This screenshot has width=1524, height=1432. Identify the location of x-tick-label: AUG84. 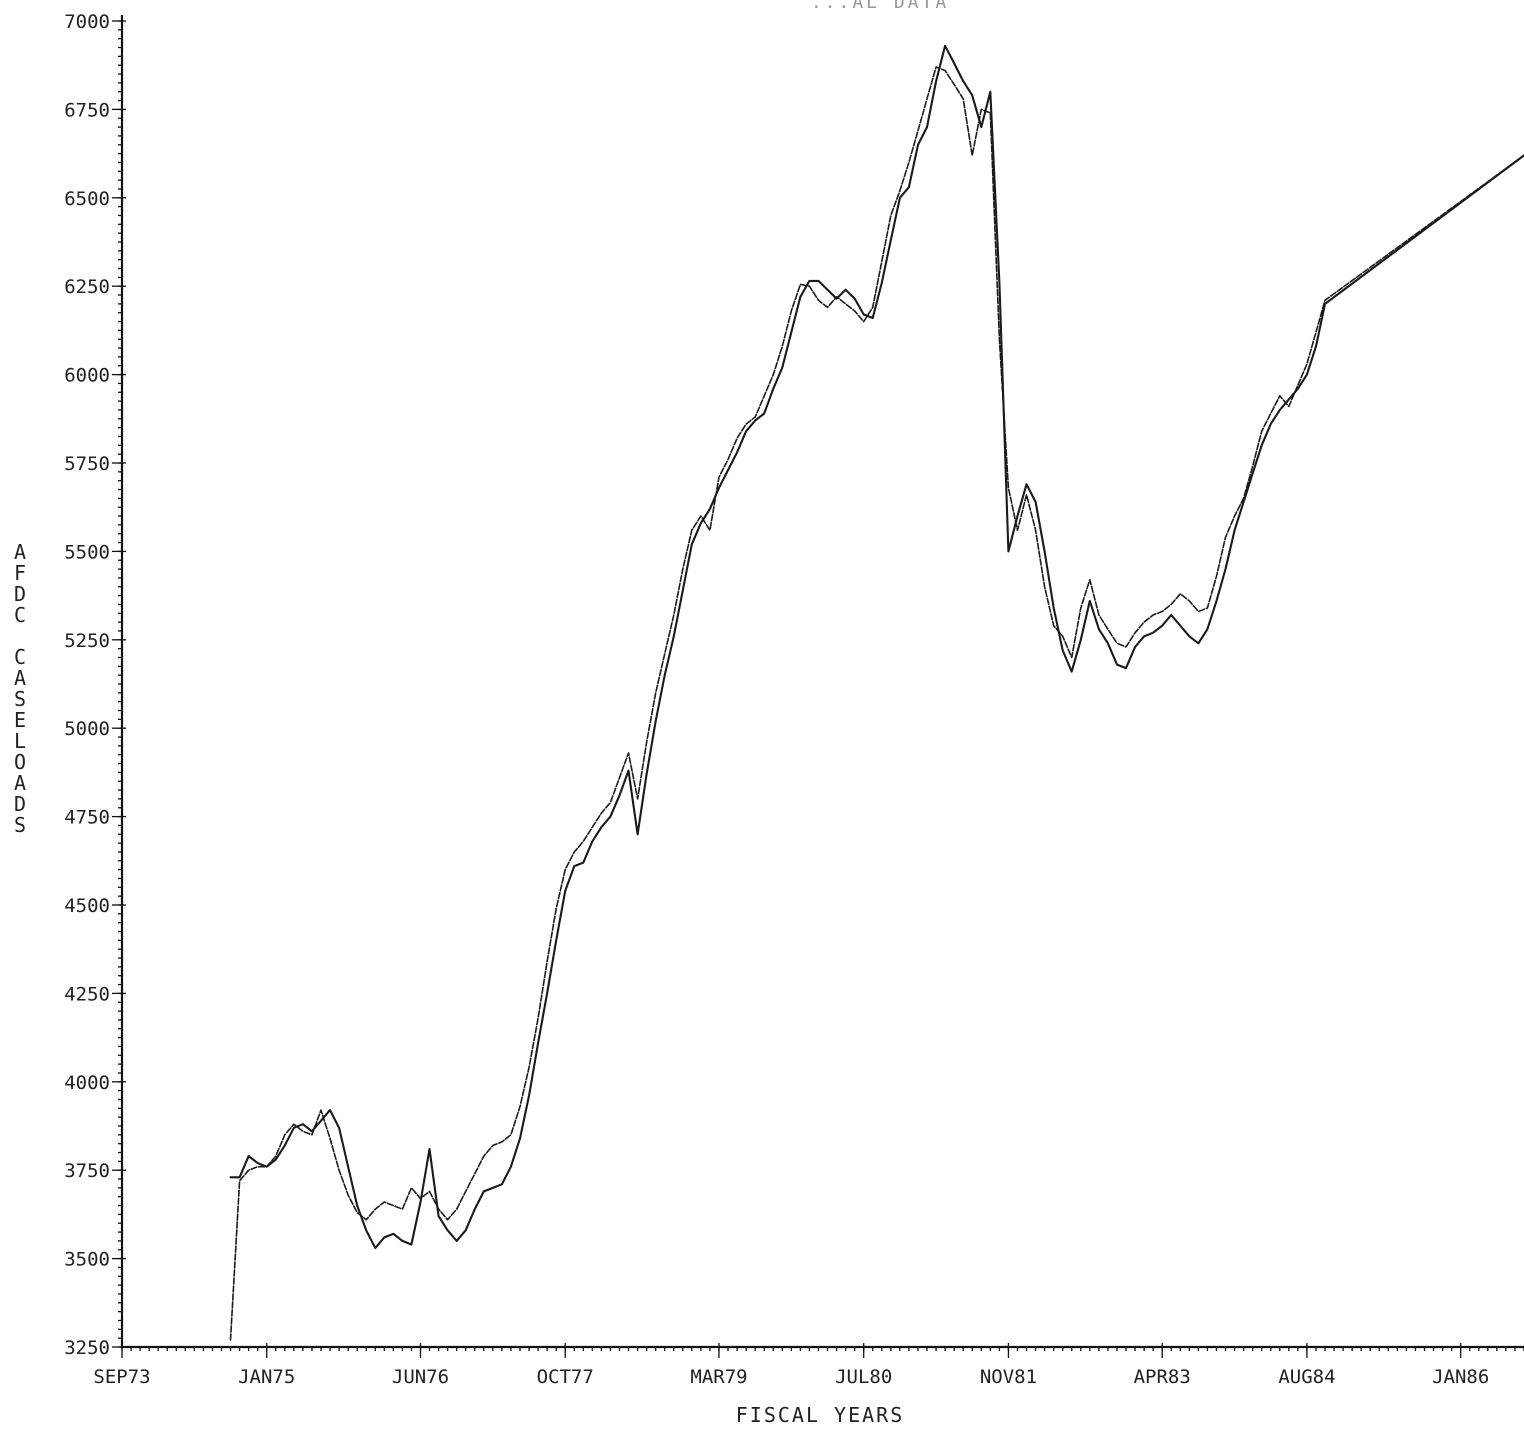
(1306, 1377).